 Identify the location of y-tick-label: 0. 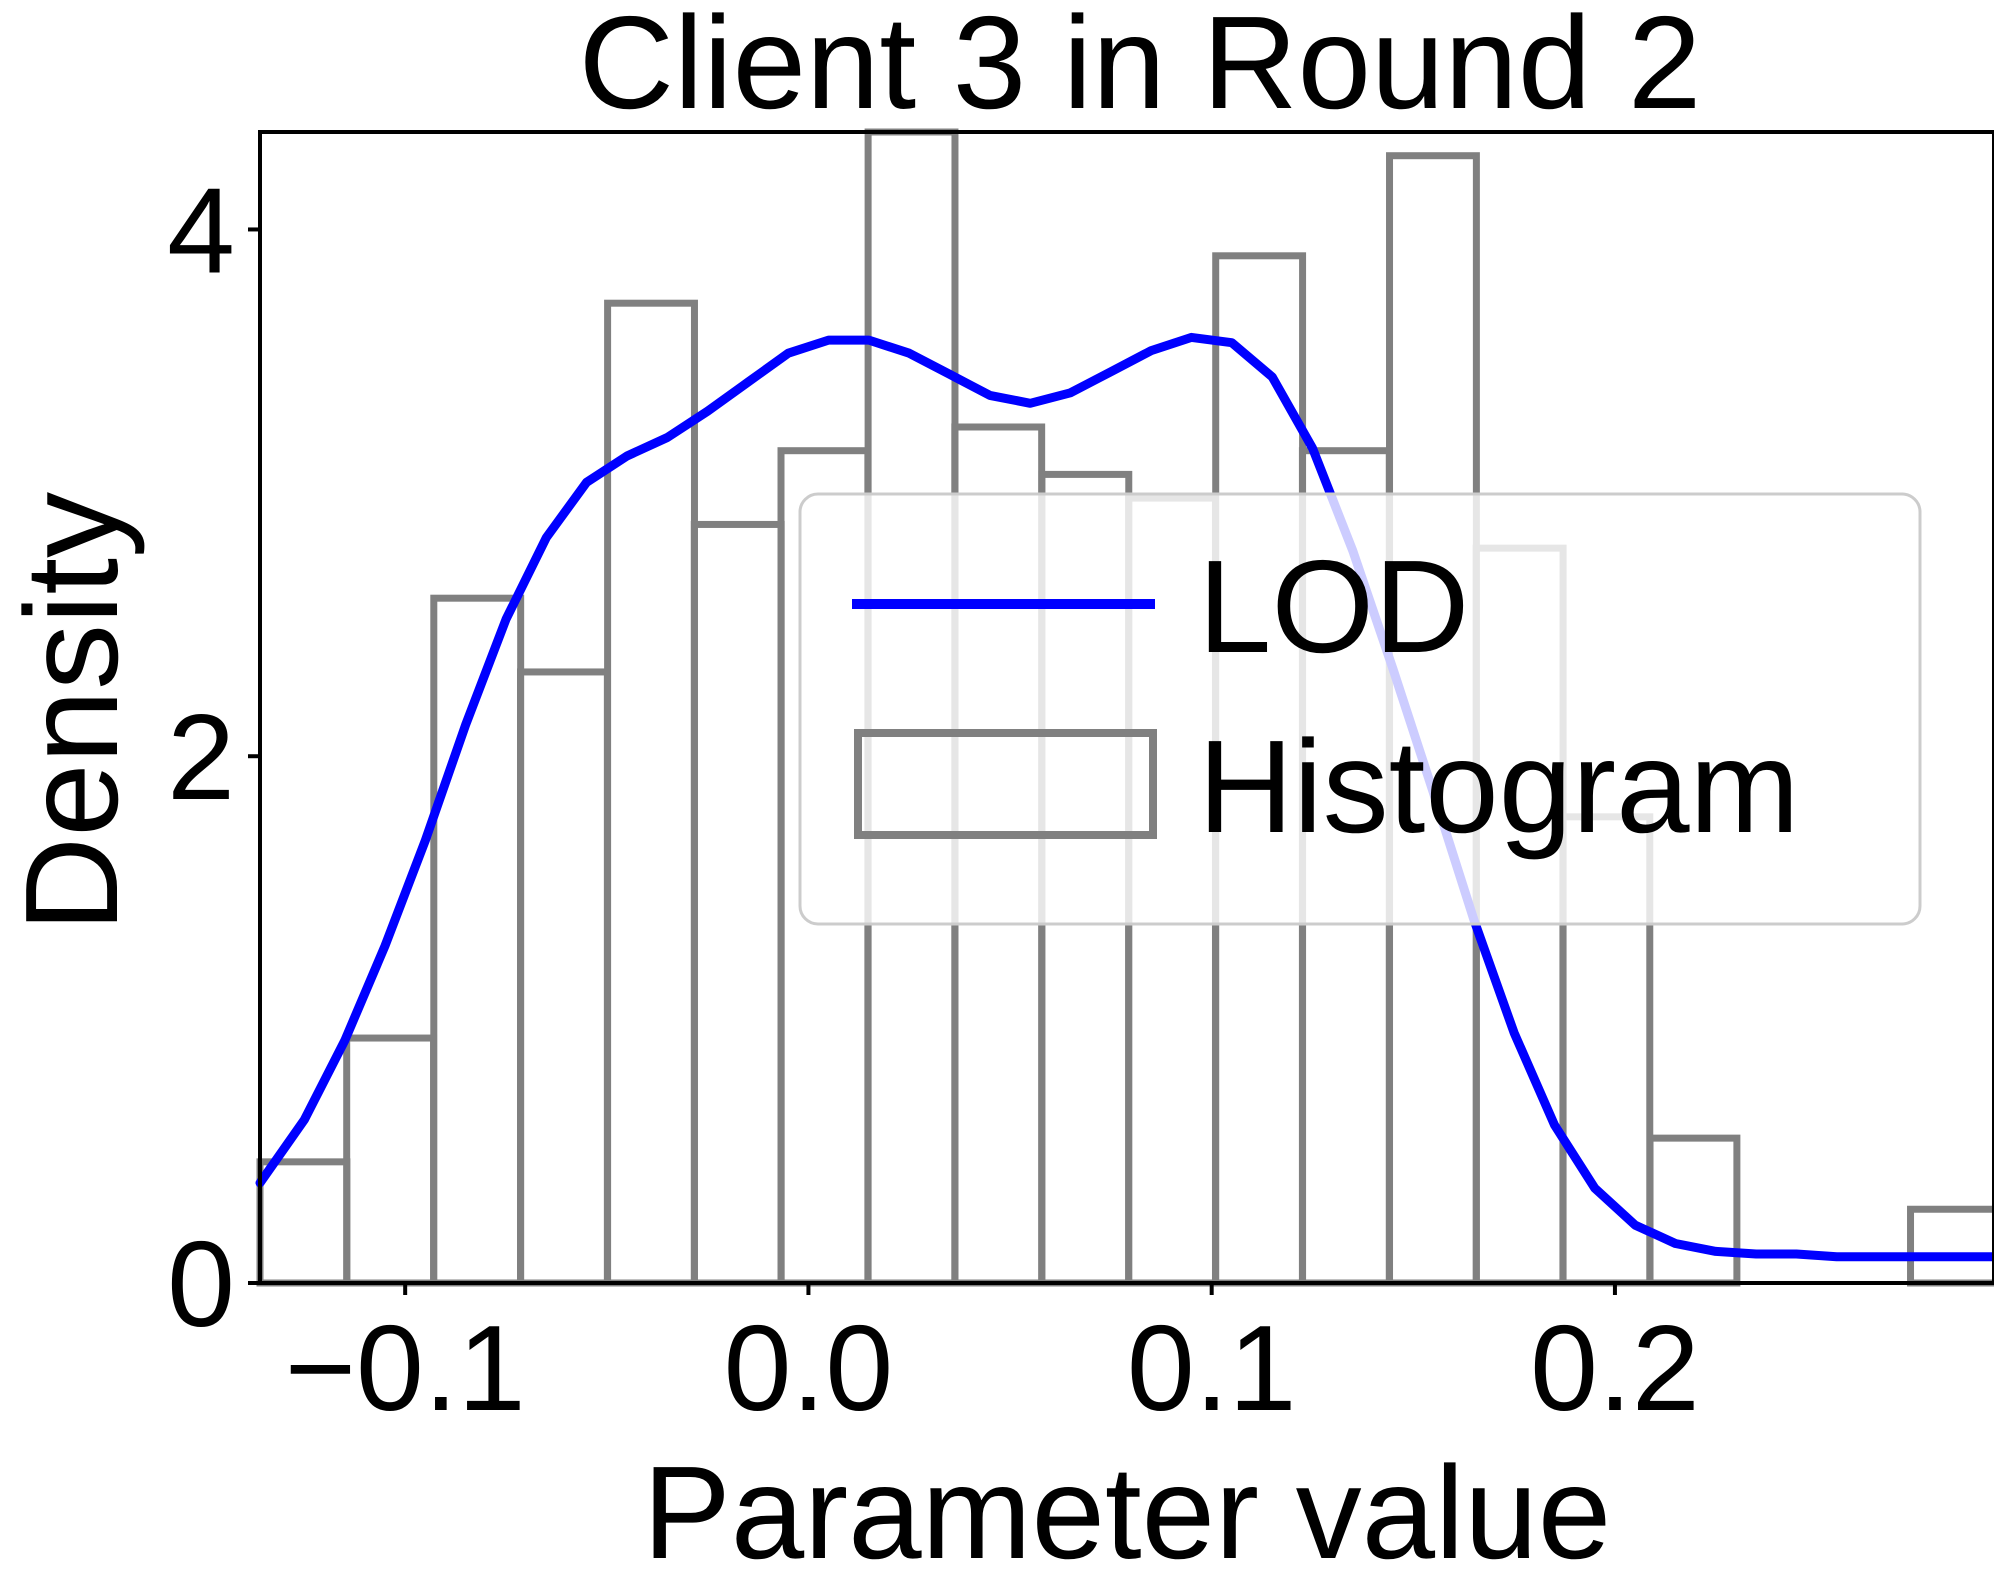
(201, 1284).